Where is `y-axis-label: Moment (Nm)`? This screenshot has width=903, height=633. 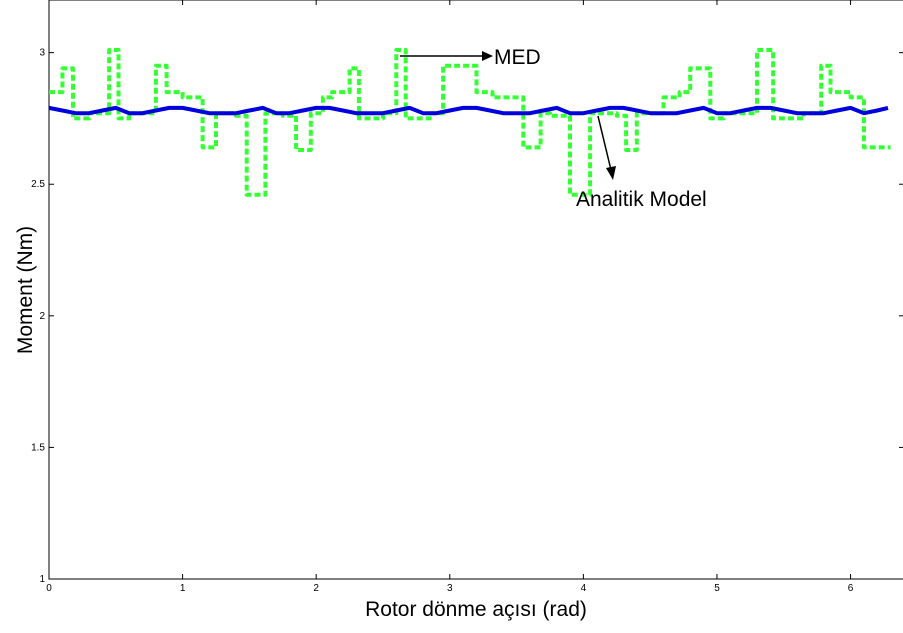
y-axis-label: Moment (Nm) is located at coordinates (25, 290).